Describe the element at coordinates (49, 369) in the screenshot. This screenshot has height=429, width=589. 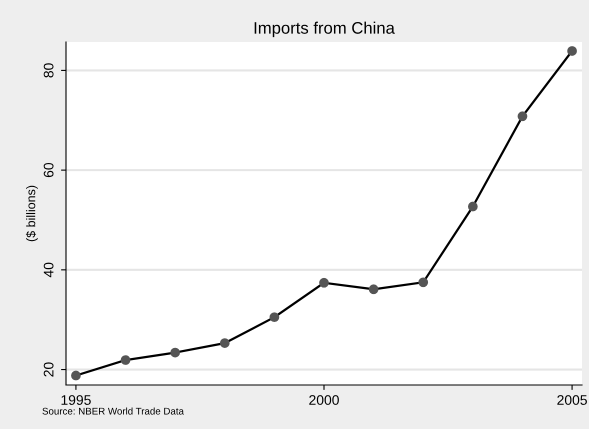
I see `y-tick-label: 20` at that location.